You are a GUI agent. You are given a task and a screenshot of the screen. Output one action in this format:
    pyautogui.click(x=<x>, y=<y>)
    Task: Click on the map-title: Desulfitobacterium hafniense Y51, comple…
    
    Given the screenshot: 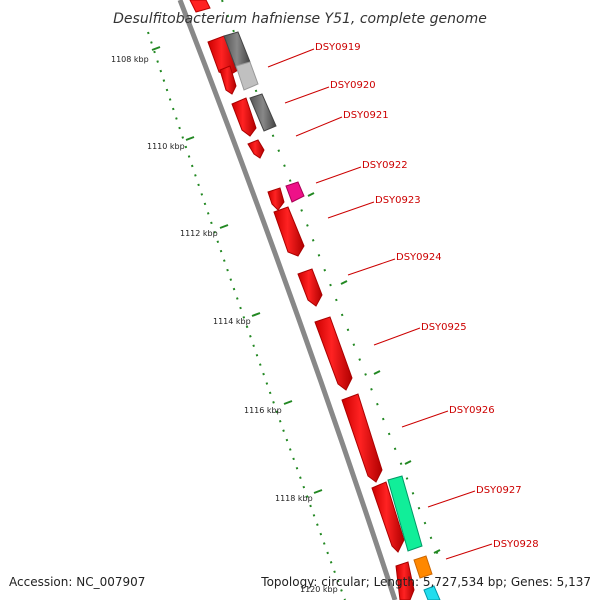 What is the action you would take?
    pyautogui.click(x=300, y=19)
    